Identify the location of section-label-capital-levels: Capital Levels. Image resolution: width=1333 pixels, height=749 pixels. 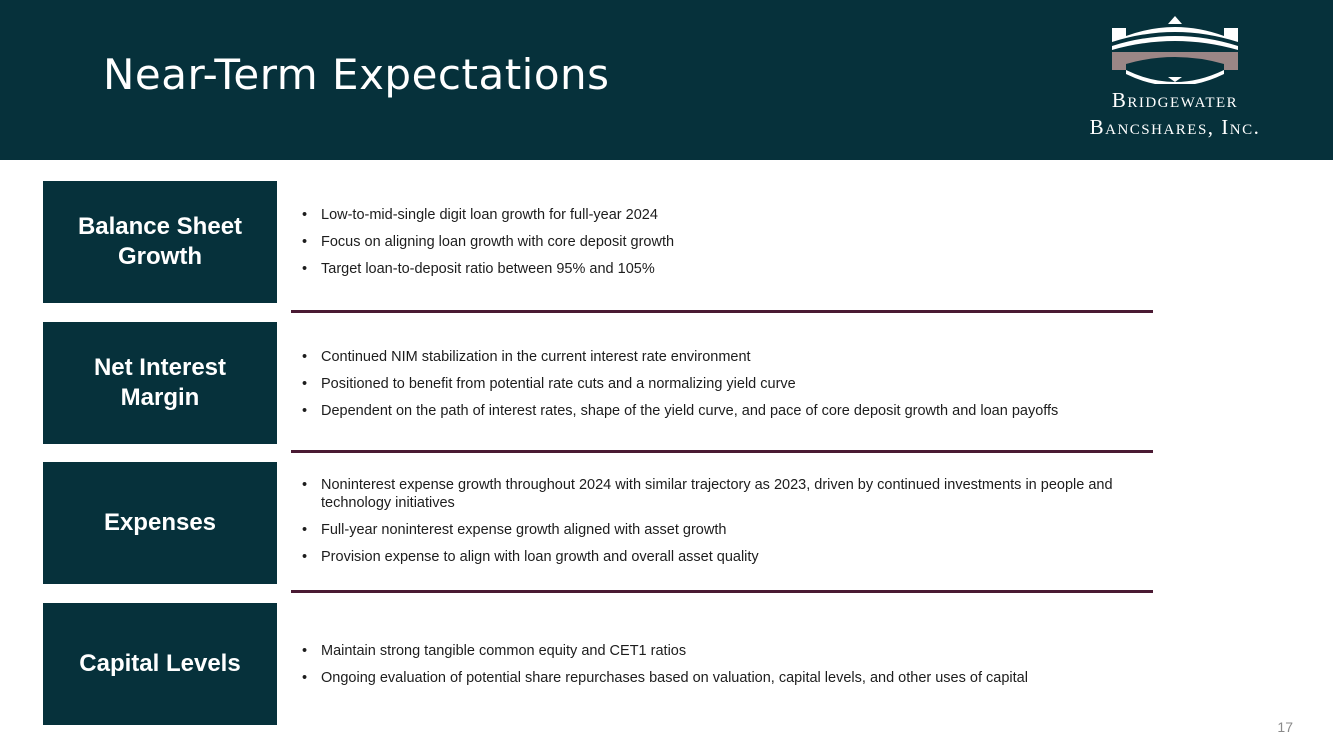
(160, 664).